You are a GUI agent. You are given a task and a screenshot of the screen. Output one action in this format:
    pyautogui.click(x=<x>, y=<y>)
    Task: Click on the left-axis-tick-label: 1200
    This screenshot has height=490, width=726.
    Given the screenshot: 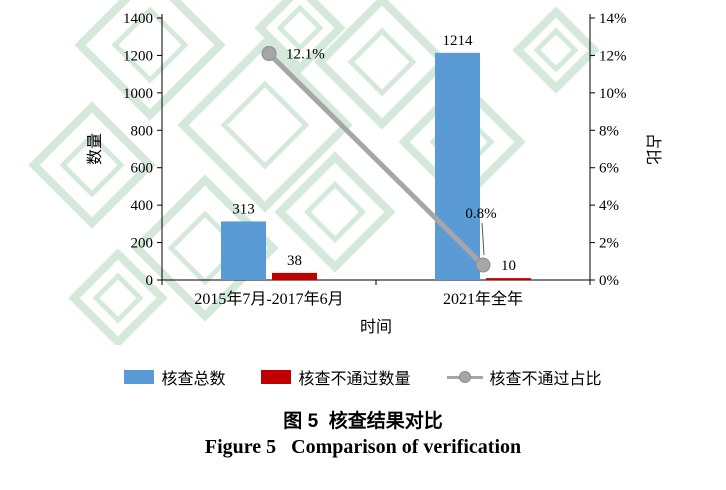 What is the action you would take?
    pyautogui.click(x=138, y=56)
    